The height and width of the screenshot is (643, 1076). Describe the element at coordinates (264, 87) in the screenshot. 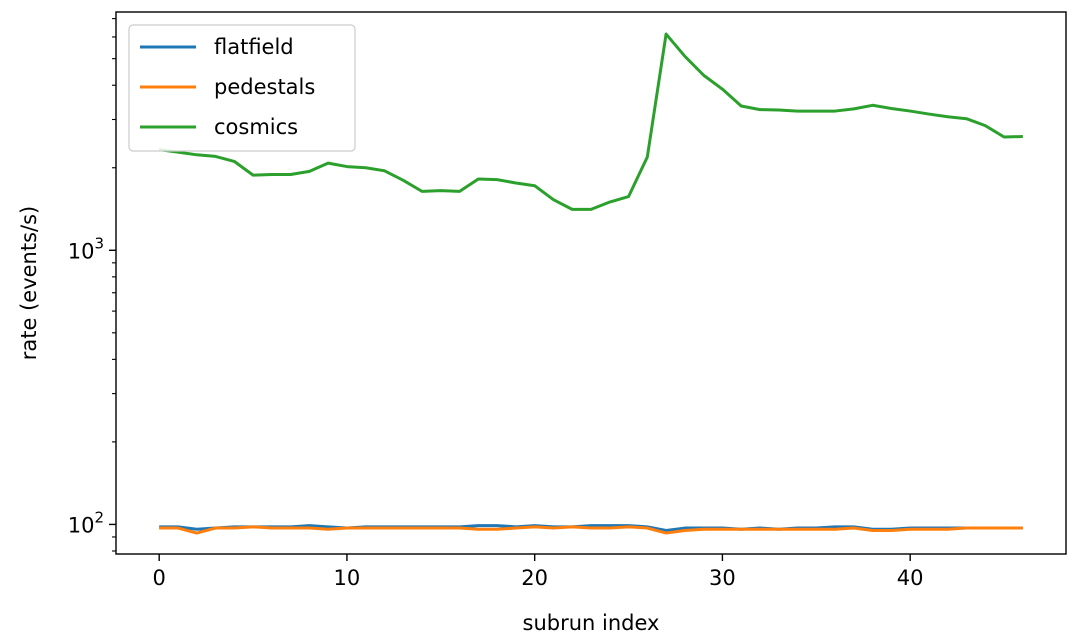

I see `legend-label-pedestals: pedestals` at that location.